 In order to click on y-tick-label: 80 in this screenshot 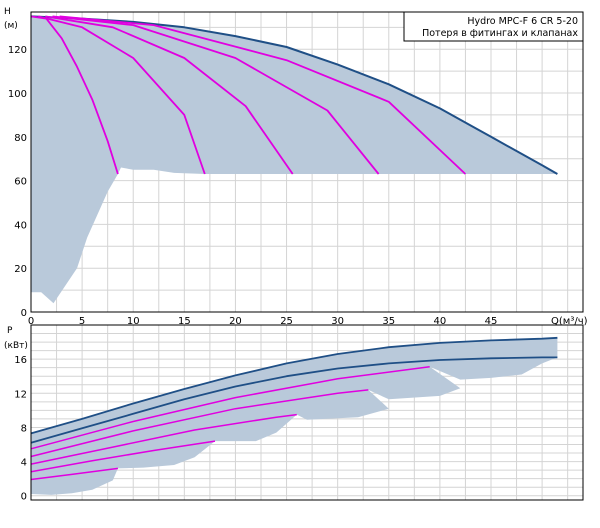, I will do `click(20, 138)`.